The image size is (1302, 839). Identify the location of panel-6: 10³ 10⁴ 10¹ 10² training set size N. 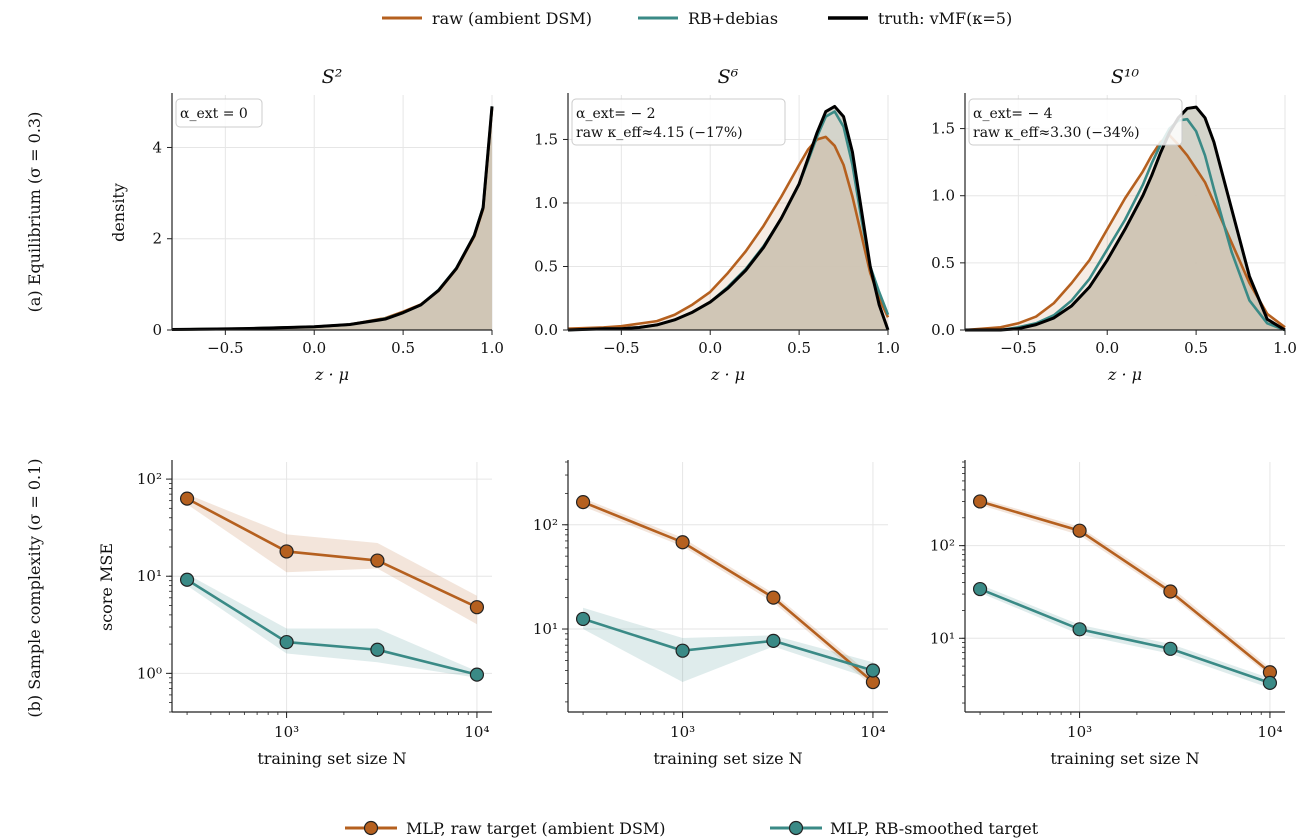
(1107, 614).